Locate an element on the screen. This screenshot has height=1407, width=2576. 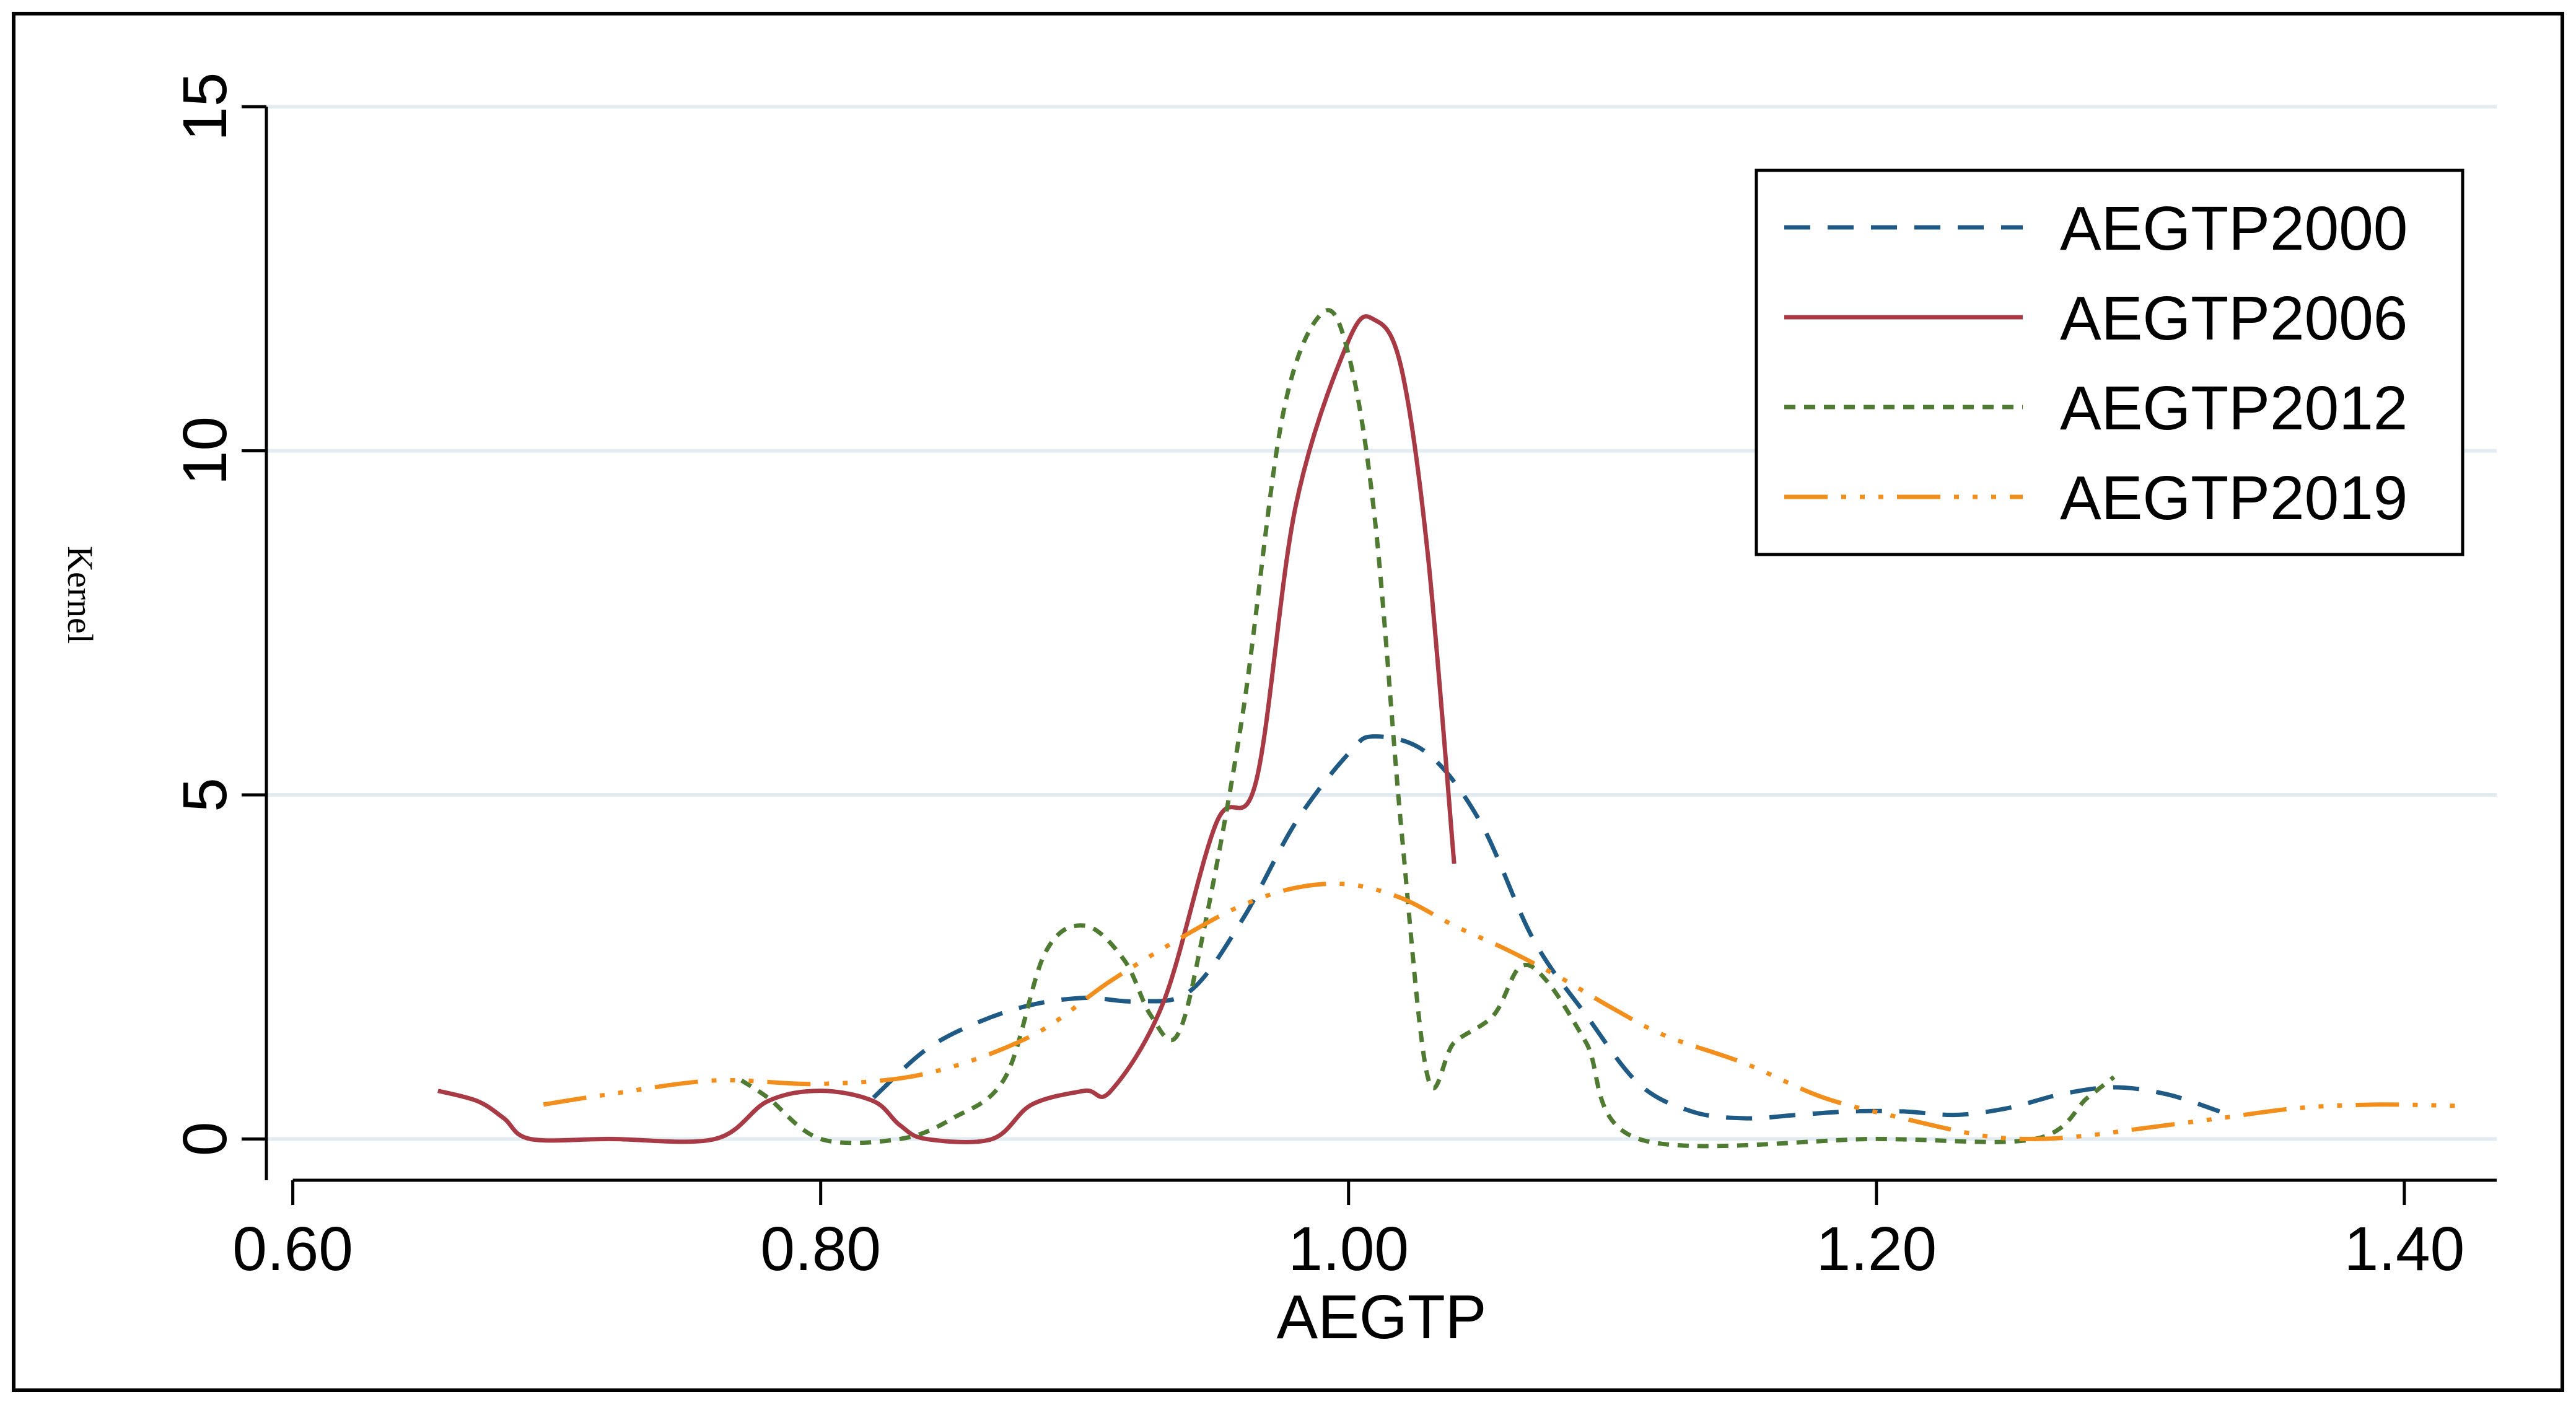
x-tick-label: 1.00 is located at coordinates (1348, 1249).